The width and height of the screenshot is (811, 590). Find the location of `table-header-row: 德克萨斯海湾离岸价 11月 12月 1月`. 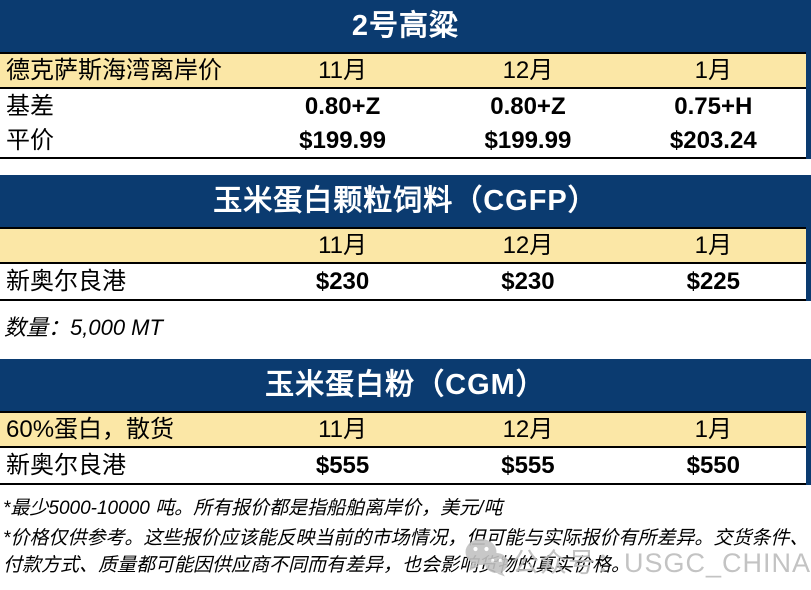

table-header-row: 德克萨斯海湾离岸价 11月 12月 1月 is located at coordinates (403, 70).